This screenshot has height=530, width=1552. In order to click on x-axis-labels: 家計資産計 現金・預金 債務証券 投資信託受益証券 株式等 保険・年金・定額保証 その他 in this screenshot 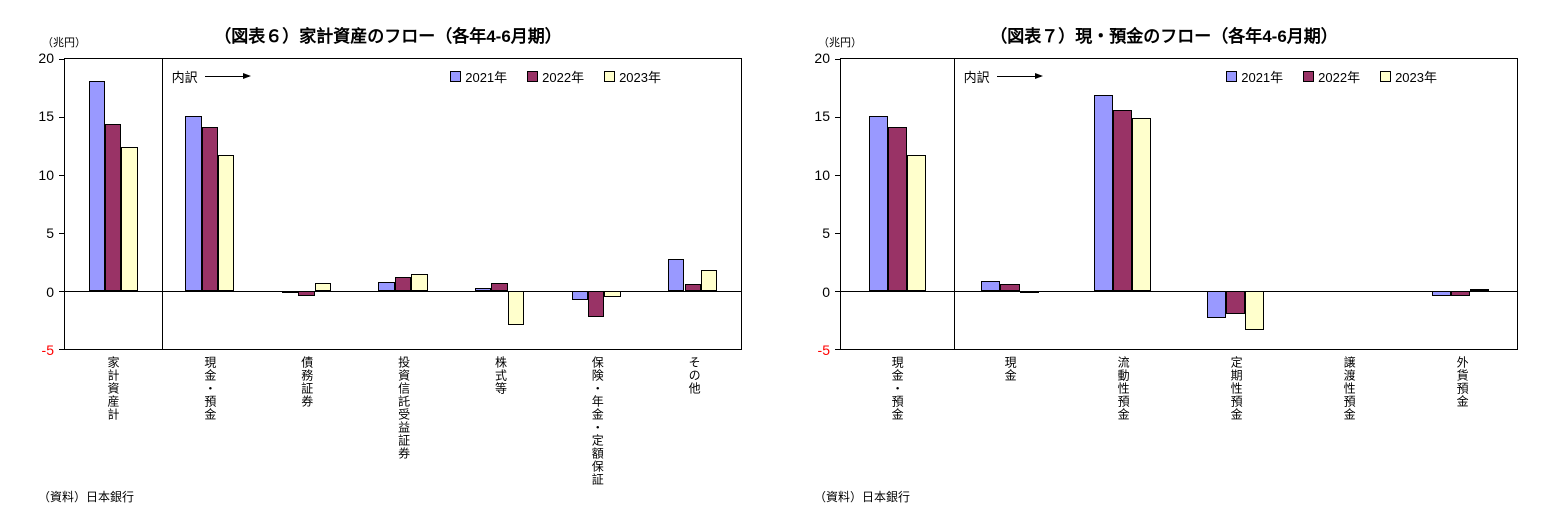, I will do `click(403, 422)`.